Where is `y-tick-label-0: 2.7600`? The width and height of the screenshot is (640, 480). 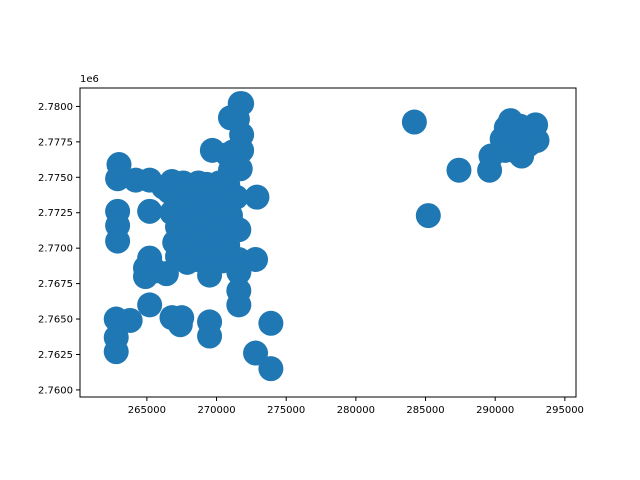
y-tick-label-0: 2.7600 is located at coordinates (55, 390).